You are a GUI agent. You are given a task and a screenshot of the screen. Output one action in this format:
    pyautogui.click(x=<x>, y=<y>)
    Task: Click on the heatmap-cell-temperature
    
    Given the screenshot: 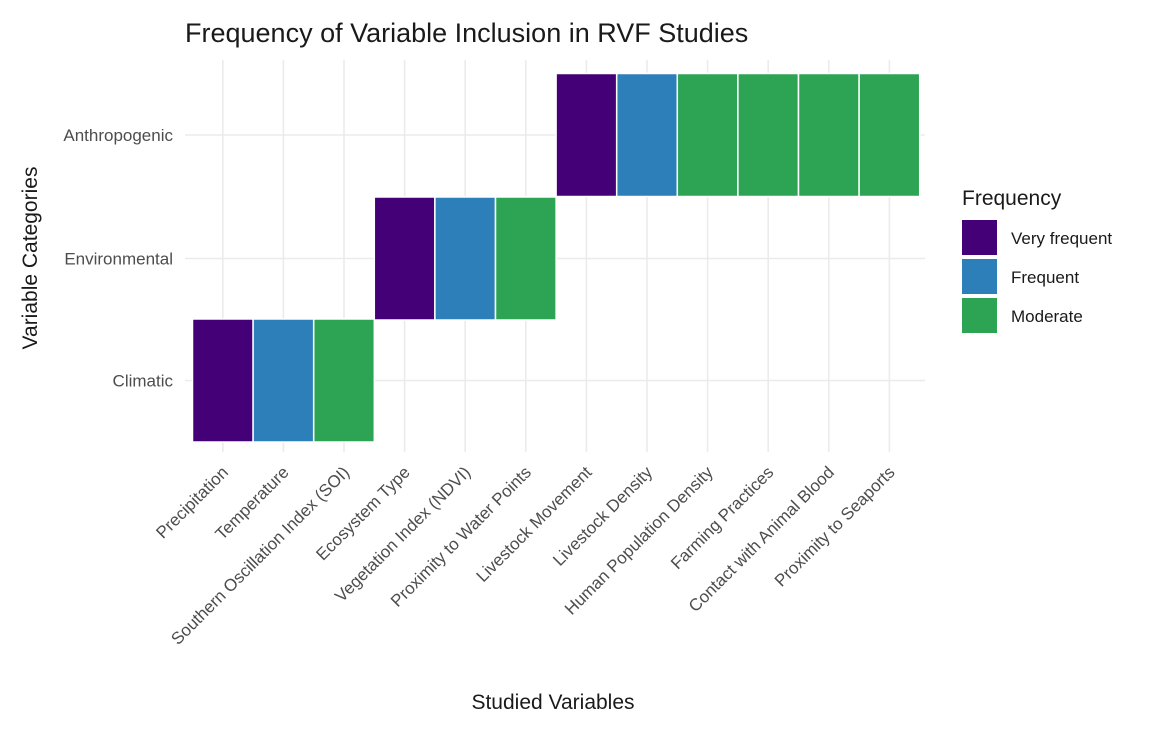 What is the action you would take?
    pyautogui.click(x=283, y=380)
    